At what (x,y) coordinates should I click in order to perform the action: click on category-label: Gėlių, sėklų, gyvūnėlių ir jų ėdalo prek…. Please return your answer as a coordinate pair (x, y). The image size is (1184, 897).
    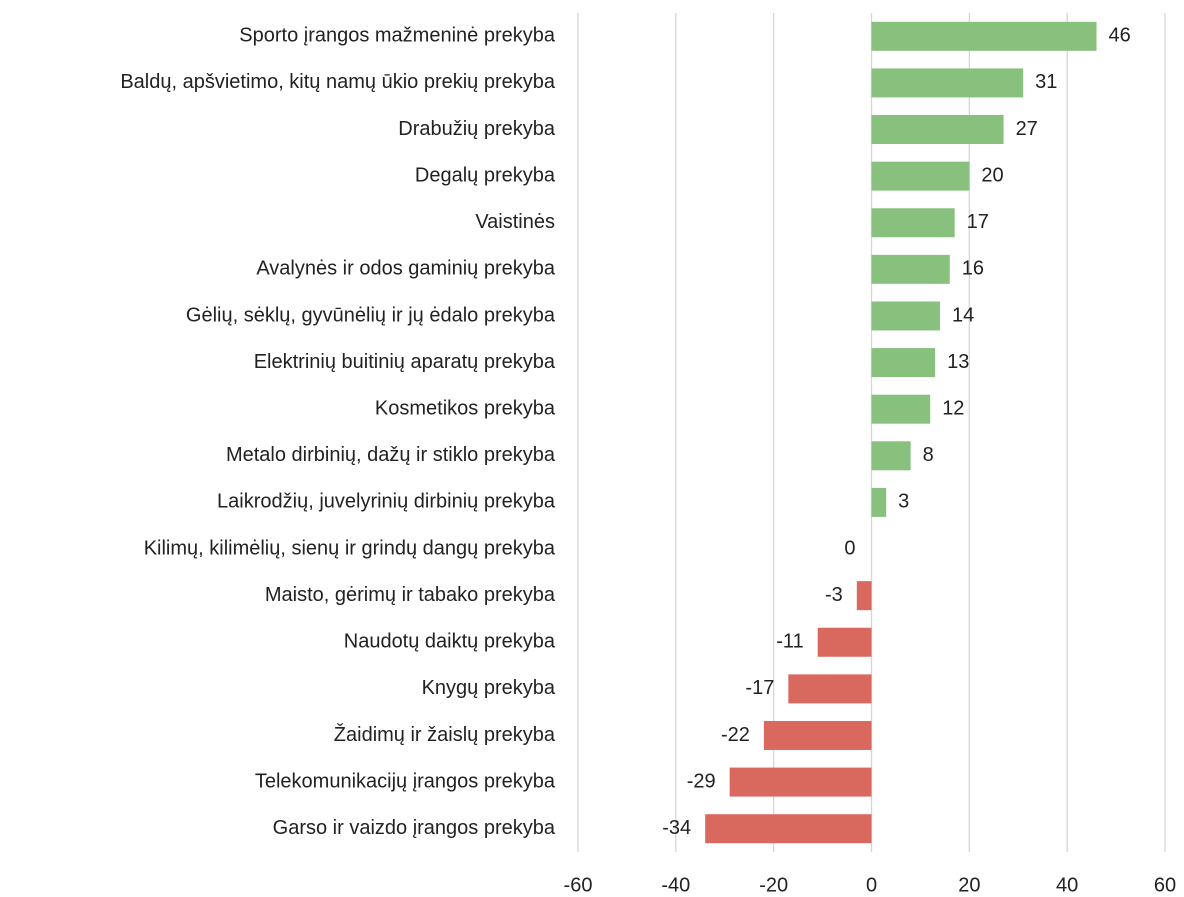
    Looking at the image, I should click on (371, 315).